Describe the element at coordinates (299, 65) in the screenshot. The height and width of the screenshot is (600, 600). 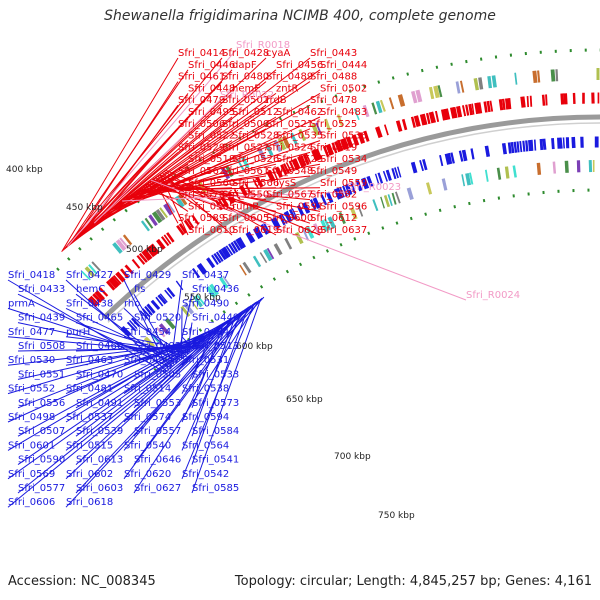
I see `forward-gene-label: Sfri_0456` at that location.